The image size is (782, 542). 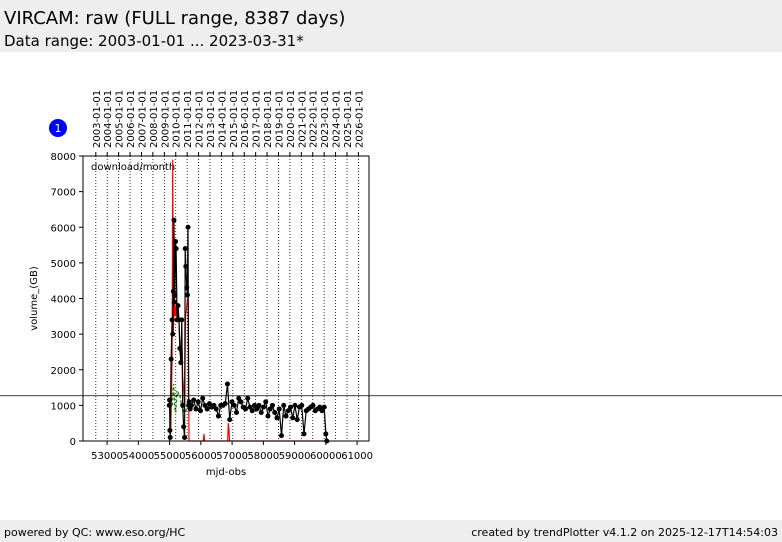 I want to click on top-tick-label: 2005-01-01, so click(x=120, y=119).